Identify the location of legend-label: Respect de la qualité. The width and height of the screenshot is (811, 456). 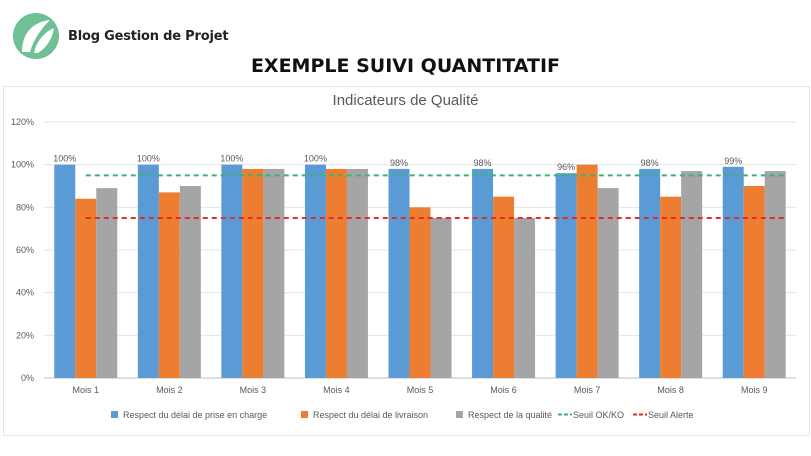
(510, 415).